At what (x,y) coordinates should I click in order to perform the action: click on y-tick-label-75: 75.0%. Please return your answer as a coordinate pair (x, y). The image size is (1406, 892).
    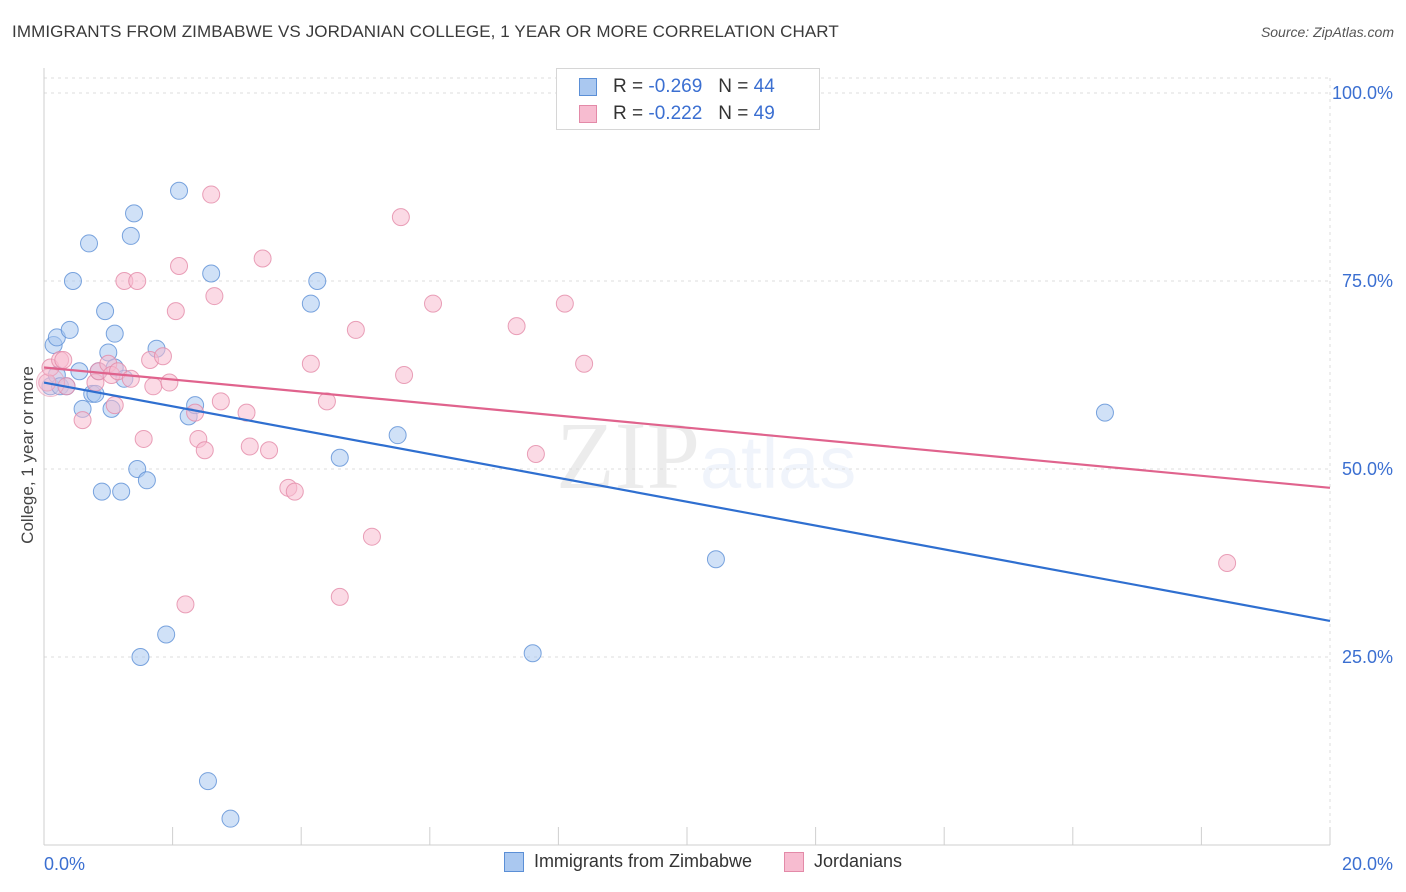
    Looking at the image, I should click on (1367, 281).